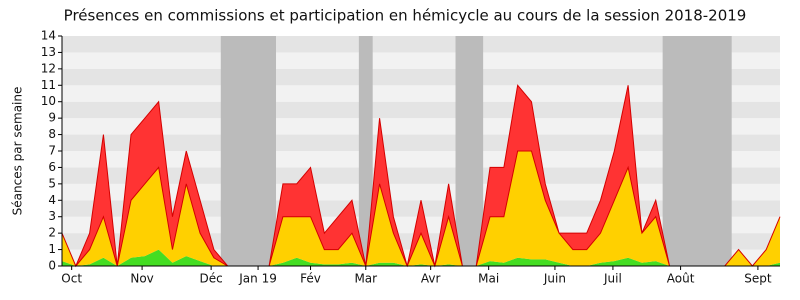 Image resolution: width=800 pixels, height=300 pixels. I want to click on x-tick-label: Mar, so click(365, 279).